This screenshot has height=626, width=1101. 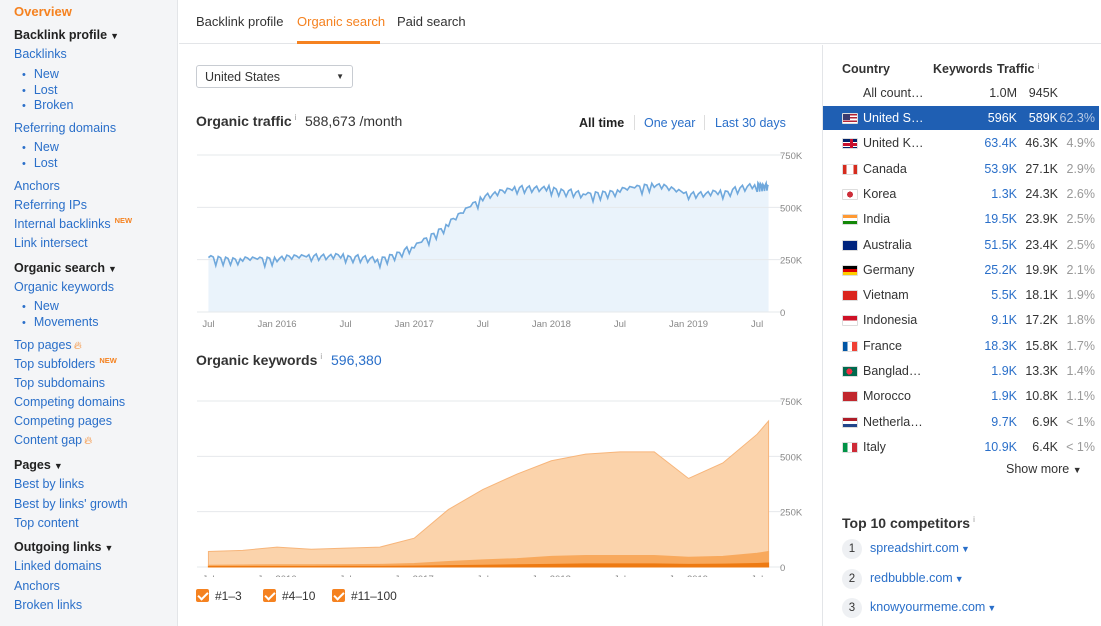 I want to click on sidebar-item-best-by-links-growth: Best by links' growth, so click(x=71, y=504).